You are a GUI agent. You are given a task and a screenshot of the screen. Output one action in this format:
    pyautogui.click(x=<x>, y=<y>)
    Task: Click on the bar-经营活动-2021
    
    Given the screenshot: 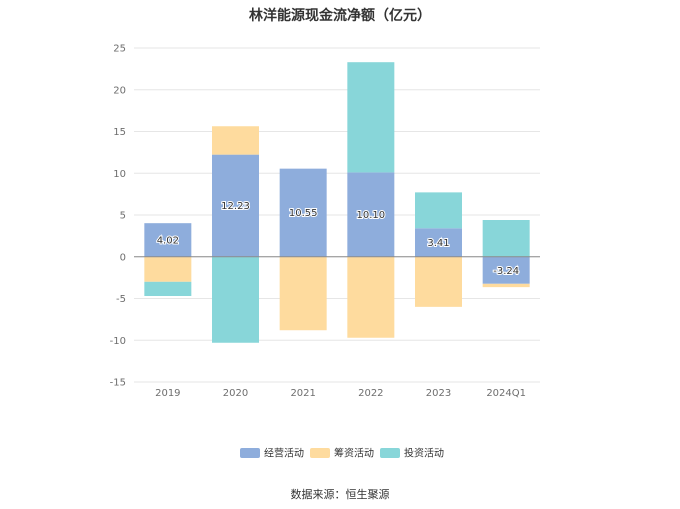 What is the action you would take?
    pyautogui.click(x=303, y=212)
    